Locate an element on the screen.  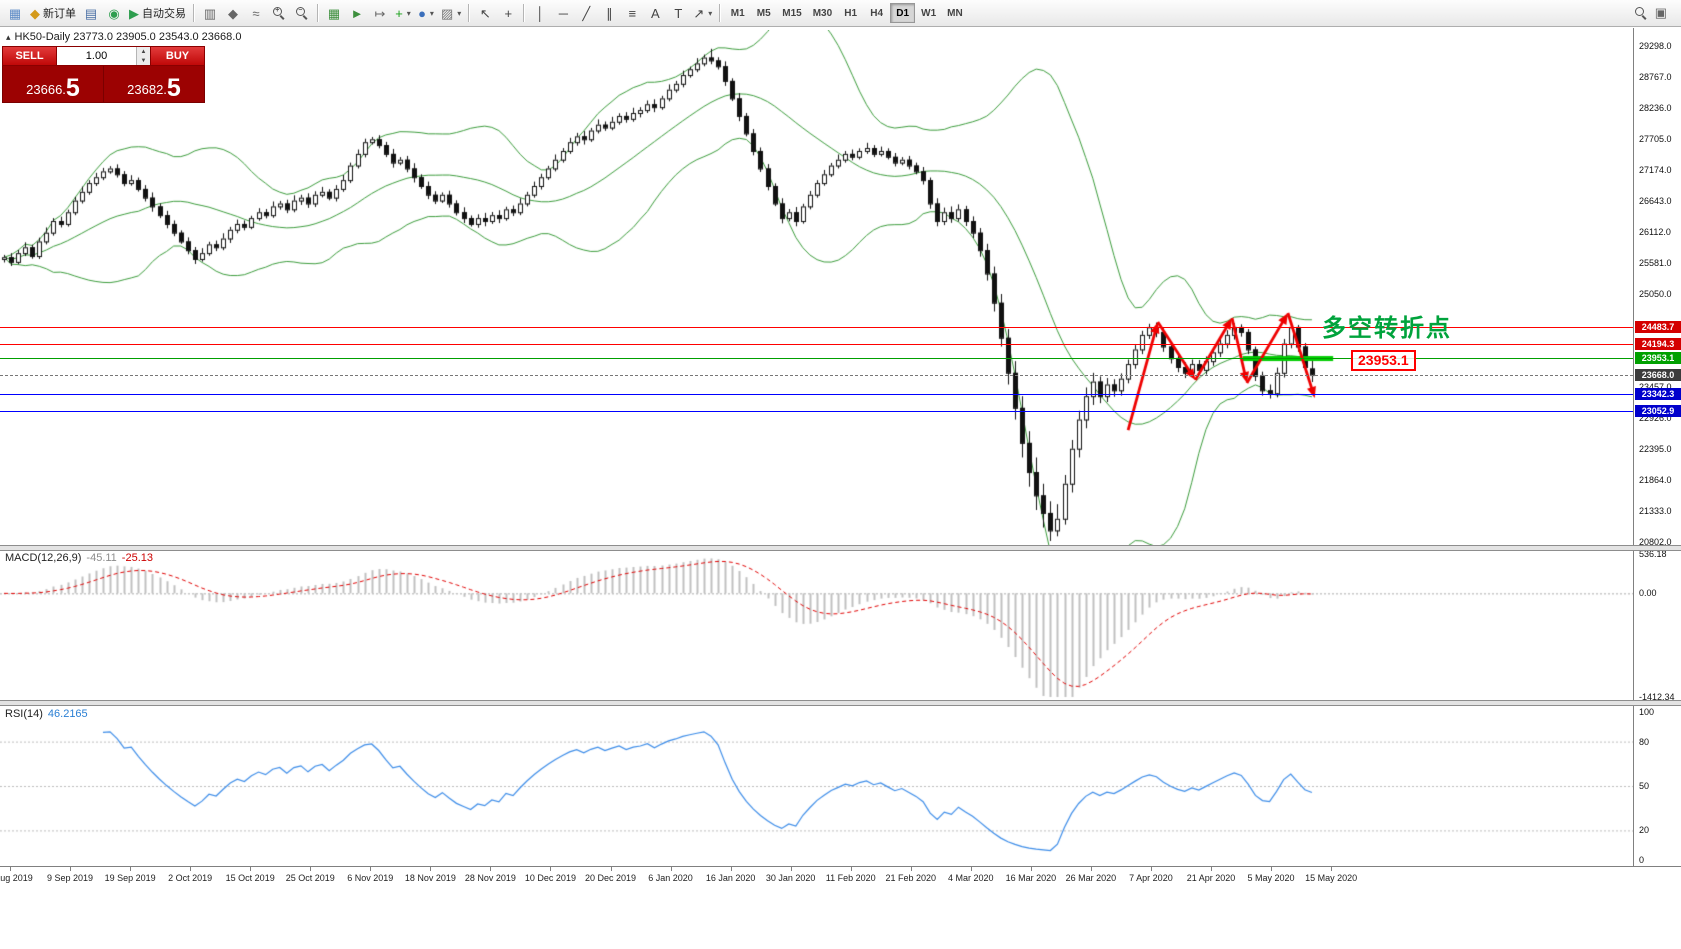
candlestick-chart-button: ◆ is located at coordinates (233, 13).